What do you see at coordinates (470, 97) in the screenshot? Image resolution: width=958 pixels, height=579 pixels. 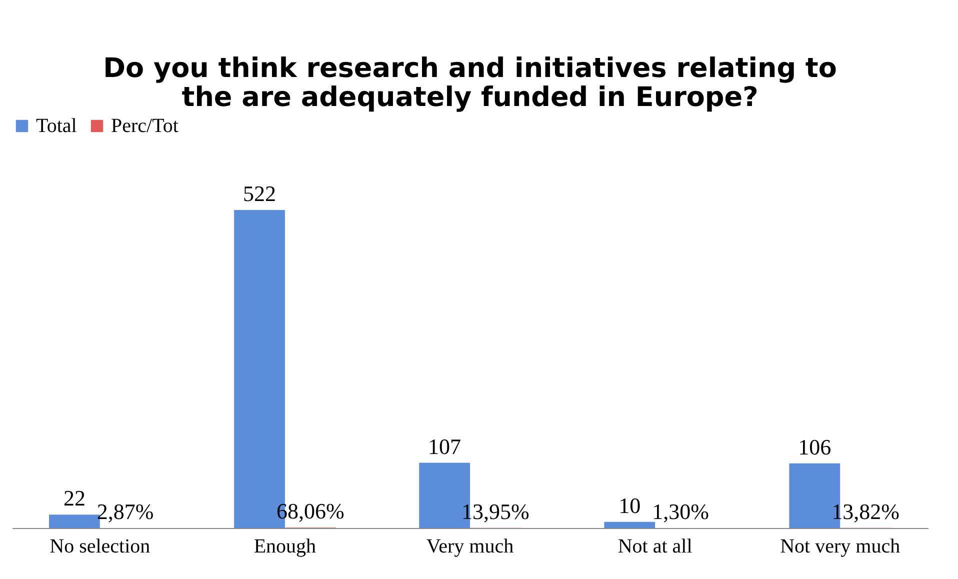 I see `text: the are adequately funded in Europe?` at bounding box center [470, 97].